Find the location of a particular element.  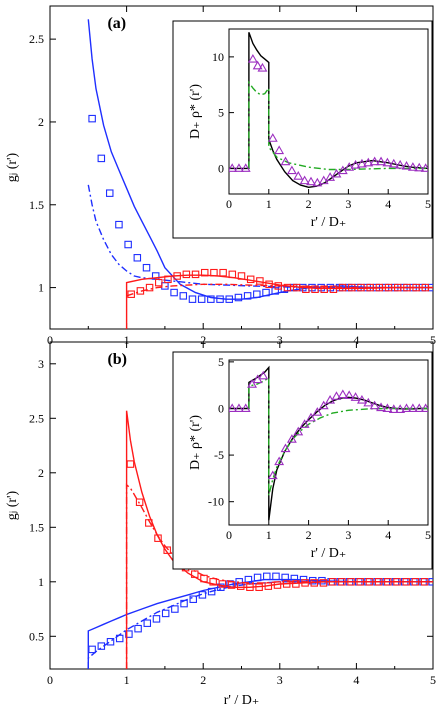

a-inset-ylabel: D₊ ρ* (r') is located at coordinates (195, 111).